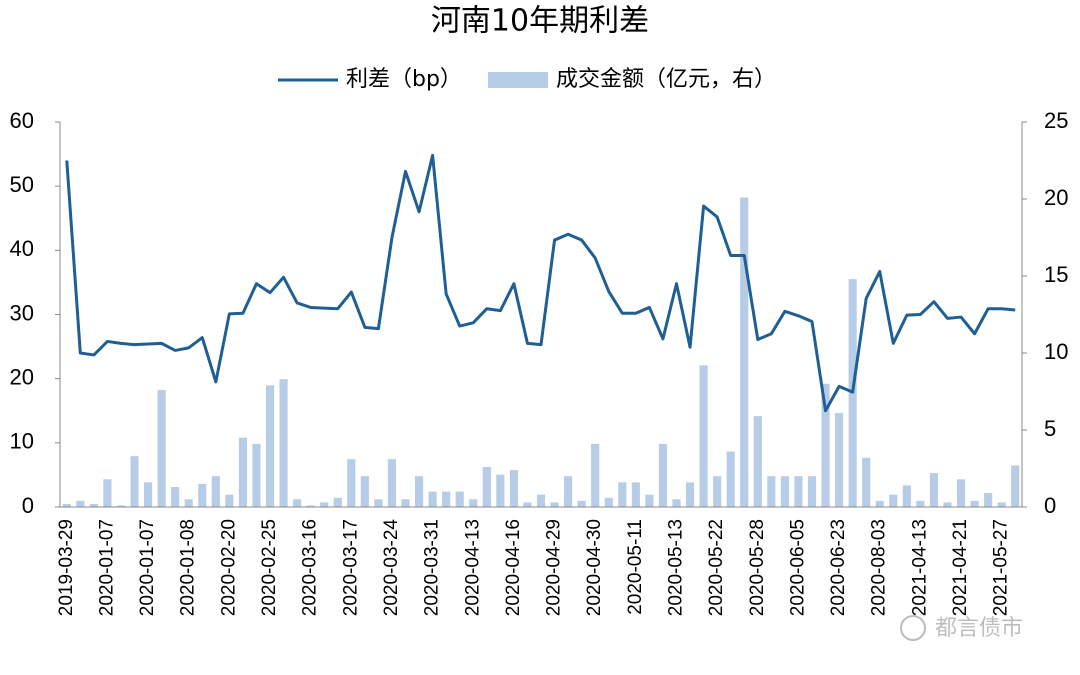  I want to click on x-tick-label: 2020-04-13, so click(472, 567).